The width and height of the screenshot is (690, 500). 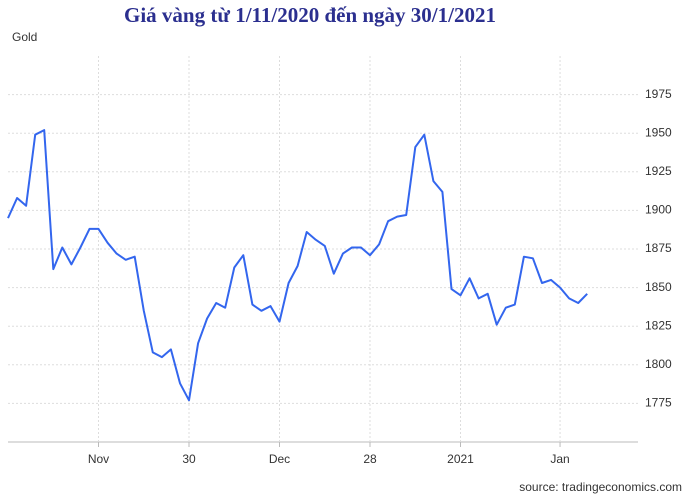 What do you see at coordinates (658, 287) in the screenshot?
I see `y-tick-label: 1850` at bounding box center [658, 287].